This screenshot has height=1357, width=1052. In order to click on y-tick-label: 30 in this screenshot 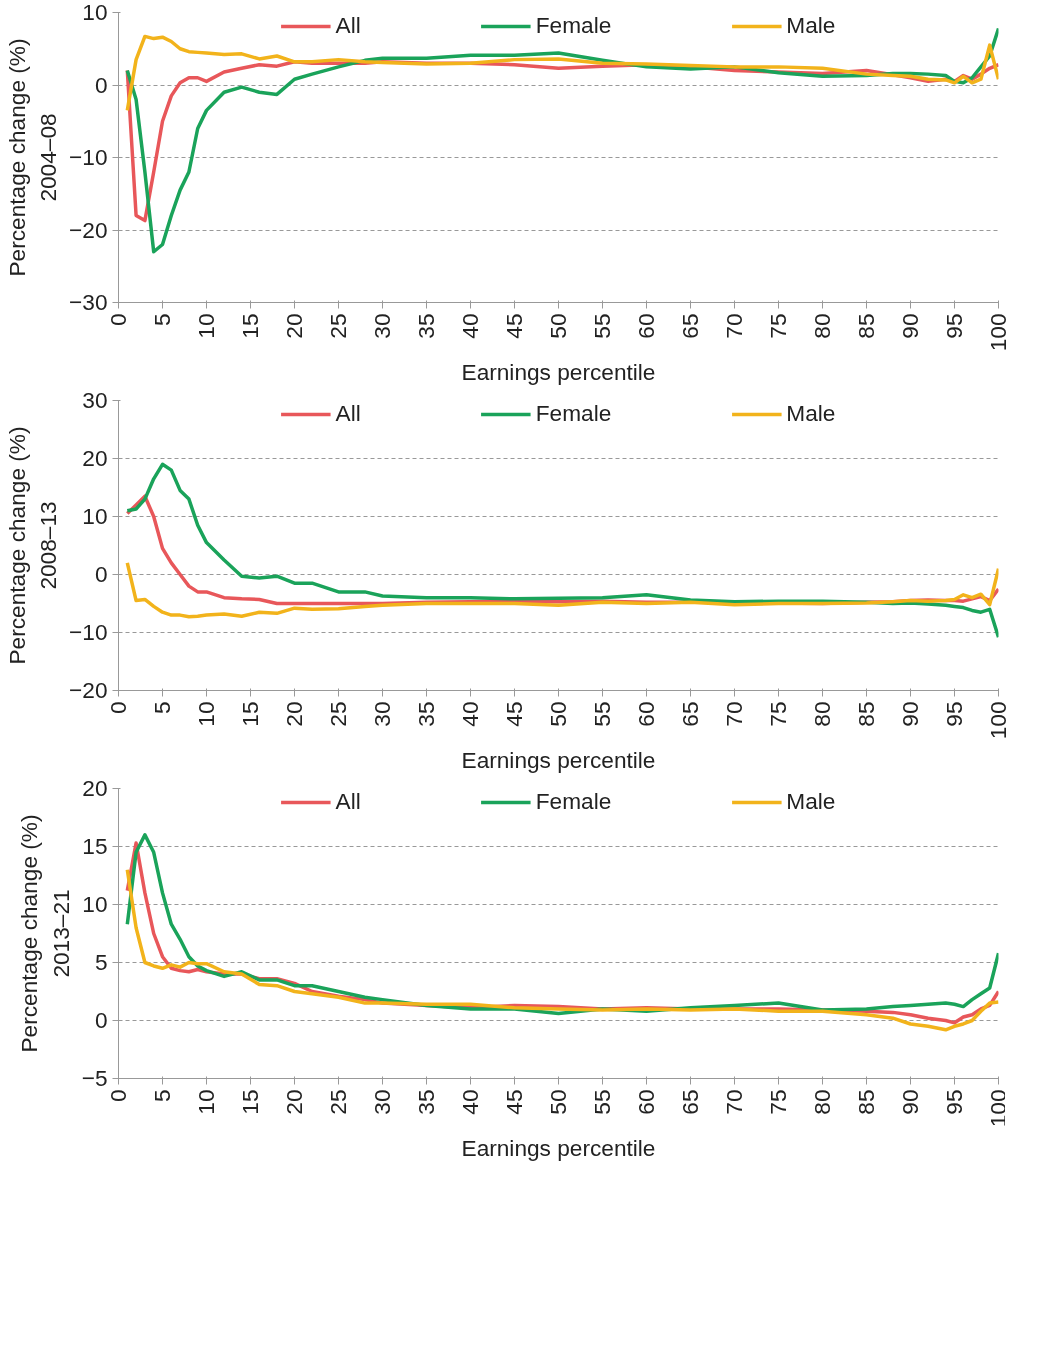, I will do `click(95, 400)`.